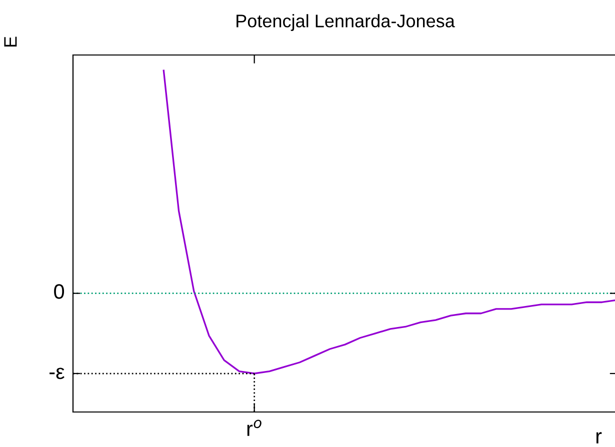 Image resolution: width=615 pixels, height=447 pixels. I want to click on y-axis-title: E, so click(10, 41).